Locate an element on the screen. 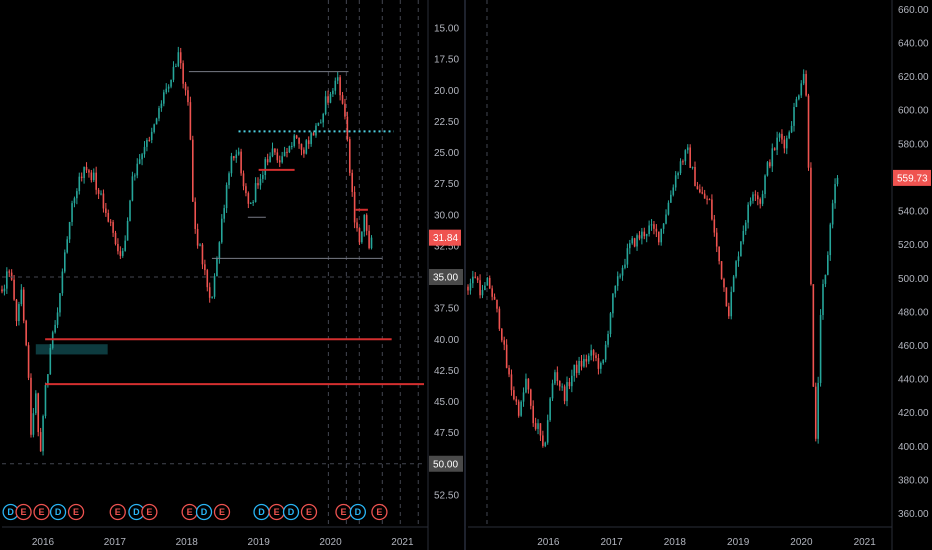  time-tick-label: 2019 is located at coordinates (259, 542).